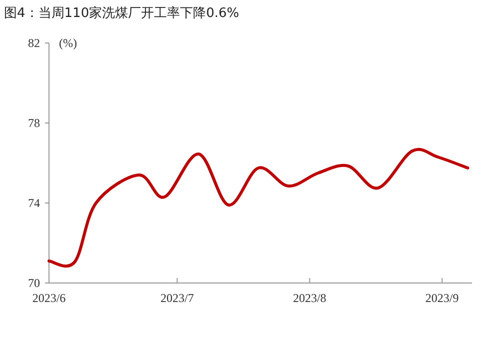 Image resolution: width=500 pixels, height=346 pixels. Describe the element at coordinates (309, 298) in the screenshot. I see `x-tick-label: 2023/8` at that location.